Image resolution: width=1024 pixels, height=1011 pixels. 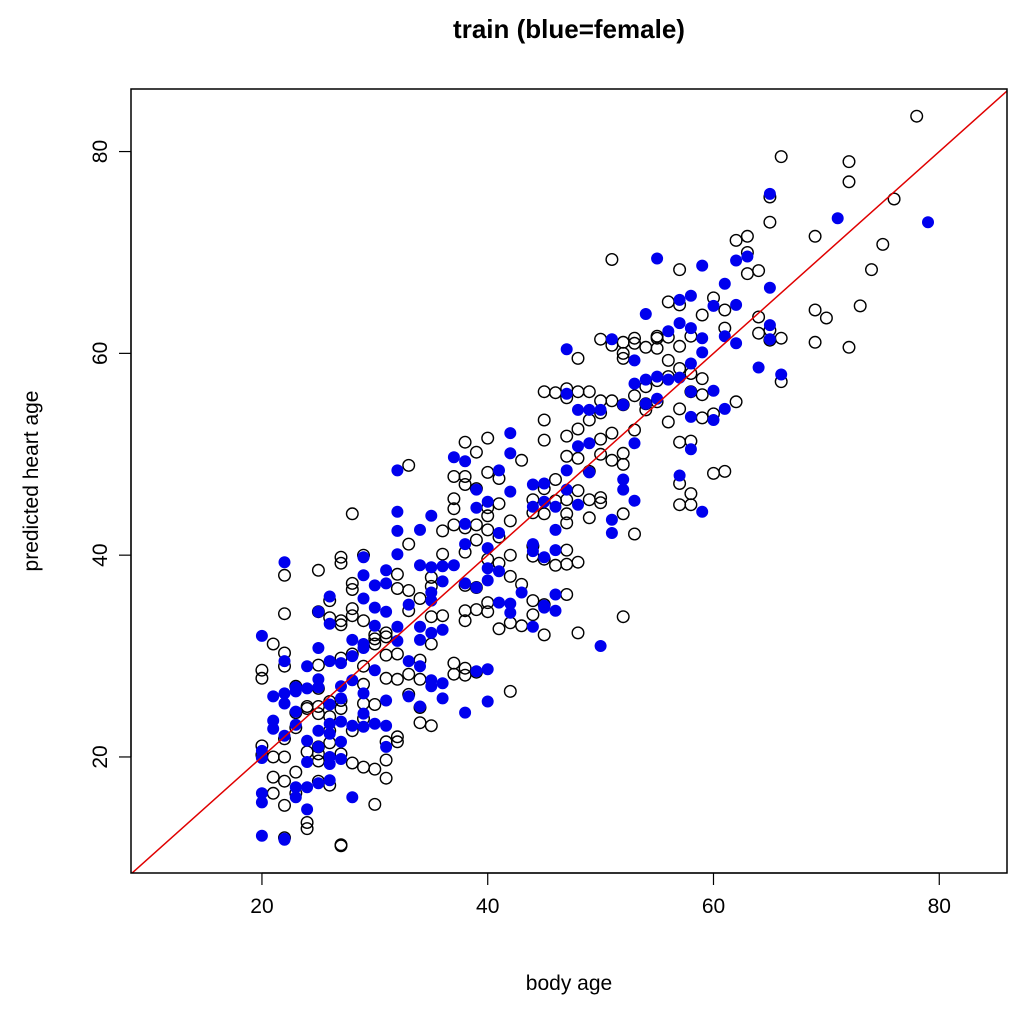 What do you see at coordinates (487, 906) in the screenshot?
I see `x-tick-label: 40` at bounding box center [487, 906].